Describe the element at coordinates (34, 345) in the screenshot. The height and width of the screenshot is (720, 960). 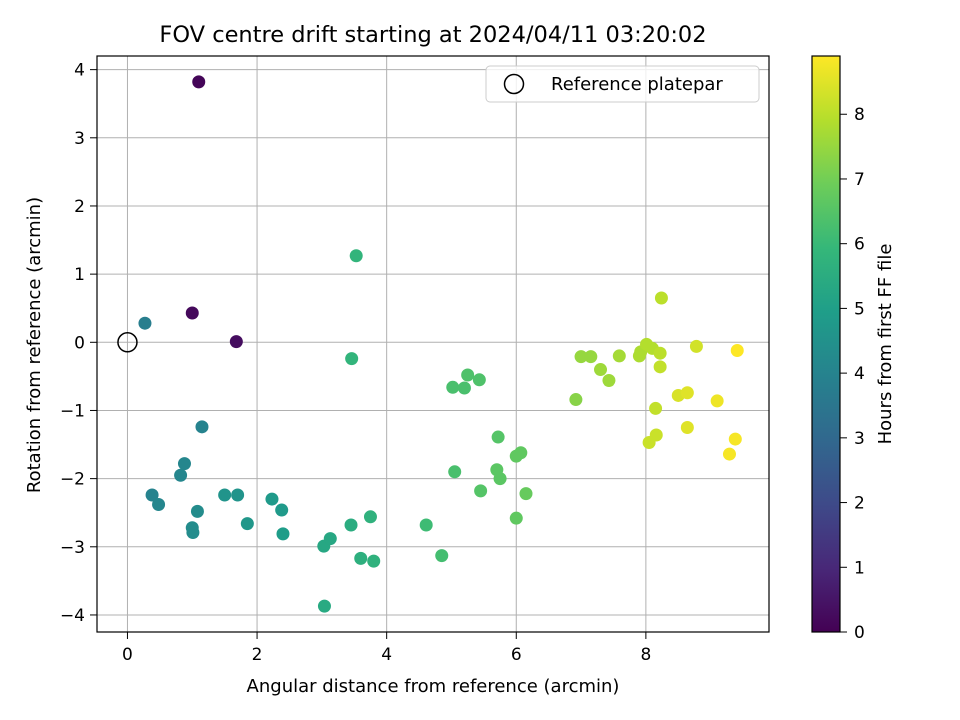
I see `y-axis-label: Rotation from reference (arcmin)` at that location.